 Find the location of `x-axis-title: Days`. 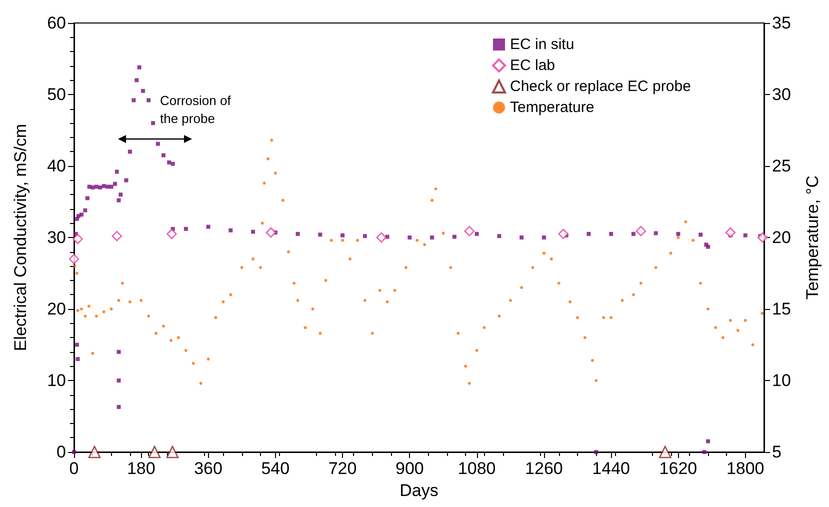

x-axis-title: Days is located at coordinates (419, 490).